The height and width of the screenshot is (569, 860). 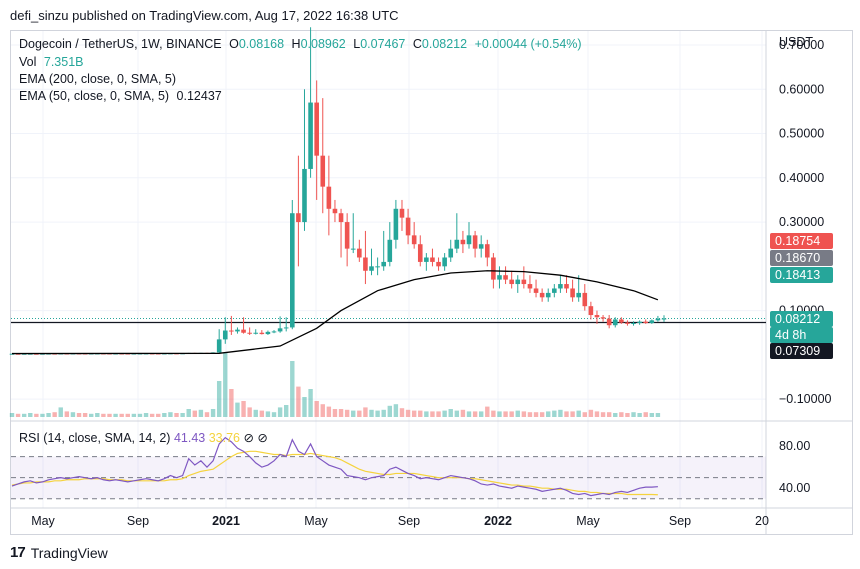 I want to click on legend-ema50: EMA (50, close, 0, SMA, 5) 0.12437, so click(x=122, y=96).